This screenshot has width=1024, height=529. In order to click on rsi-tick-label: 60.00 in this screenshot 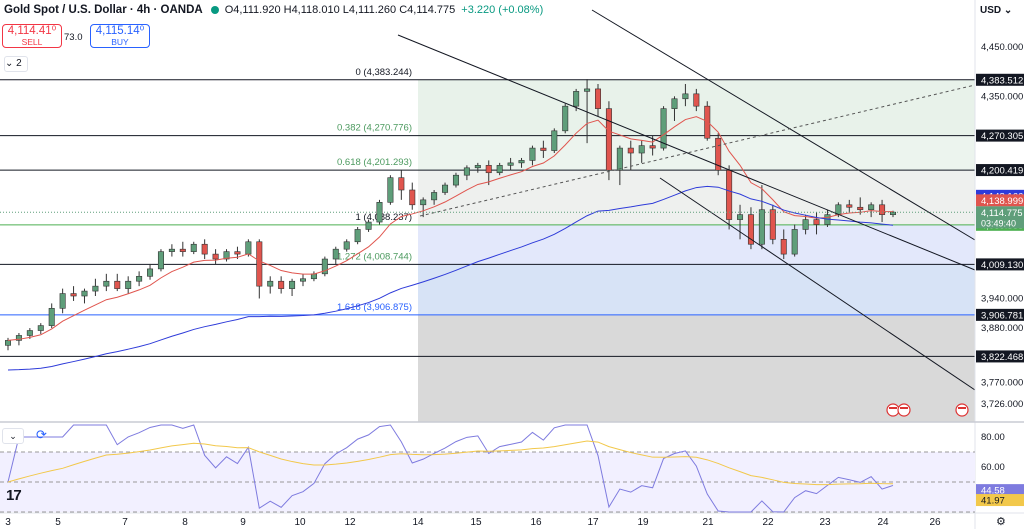, I will do `click(993, 467)`.